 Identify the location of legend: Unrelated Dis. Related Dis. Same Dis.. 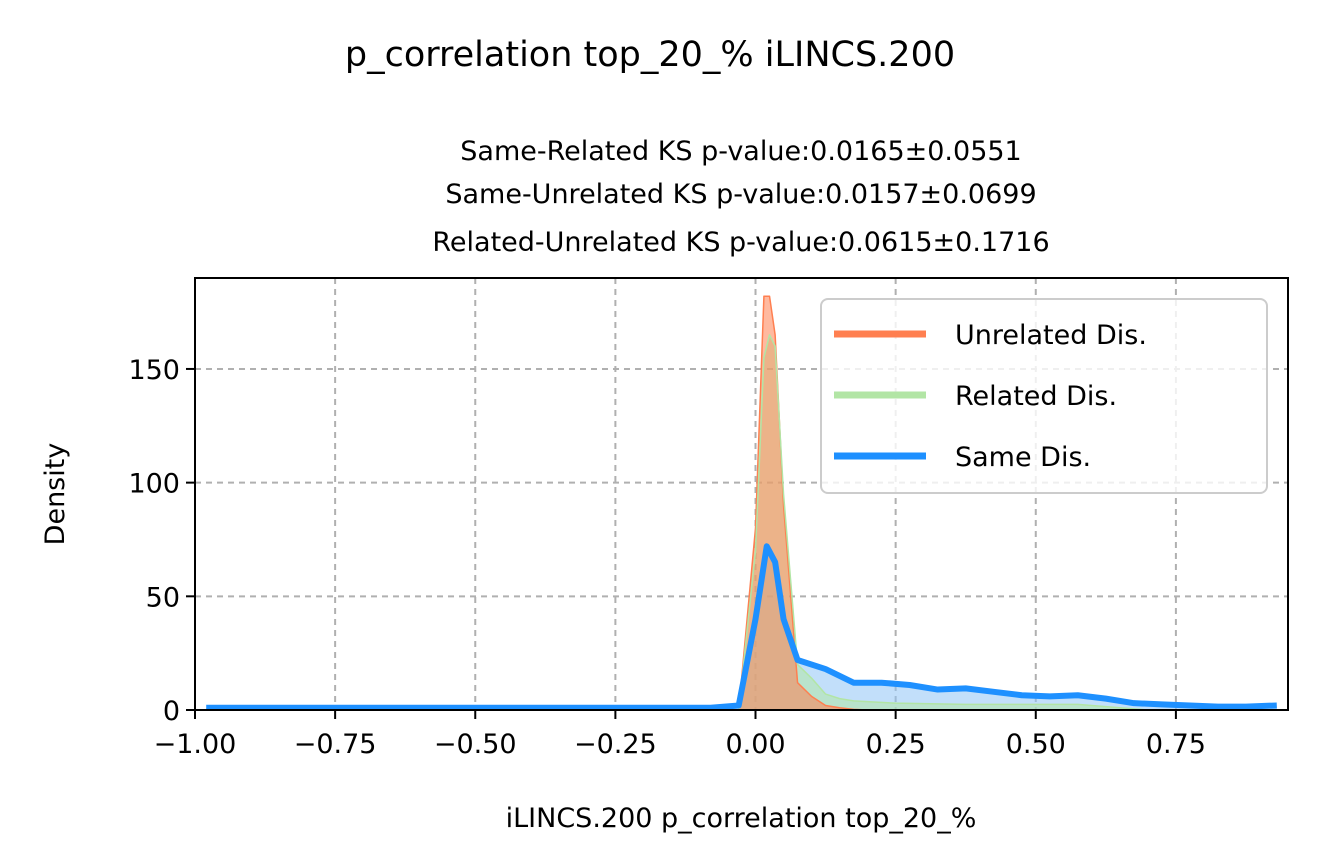
(1044, 396).